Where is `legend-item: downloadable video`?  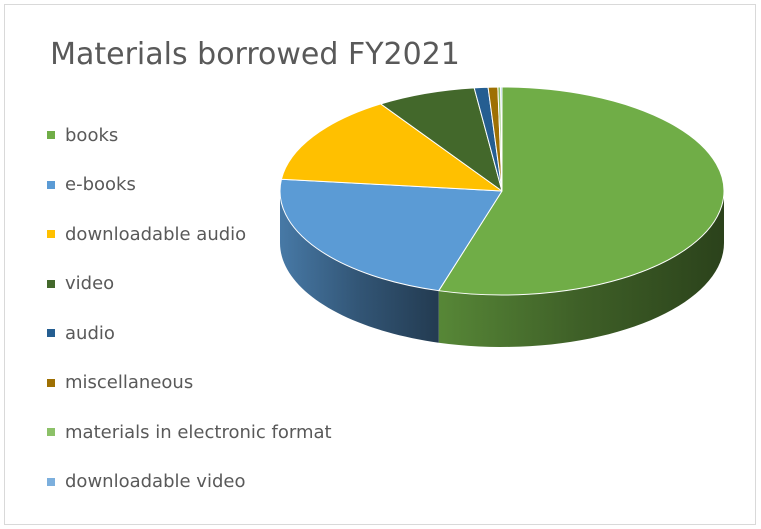
legend-item: downloadable video is located at coordinates (146, 482).